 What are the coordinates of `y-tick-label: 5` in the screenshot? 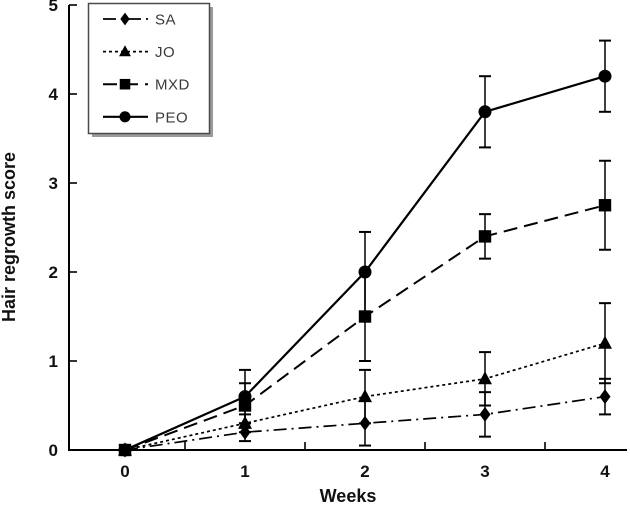 It's located at (53, 7).